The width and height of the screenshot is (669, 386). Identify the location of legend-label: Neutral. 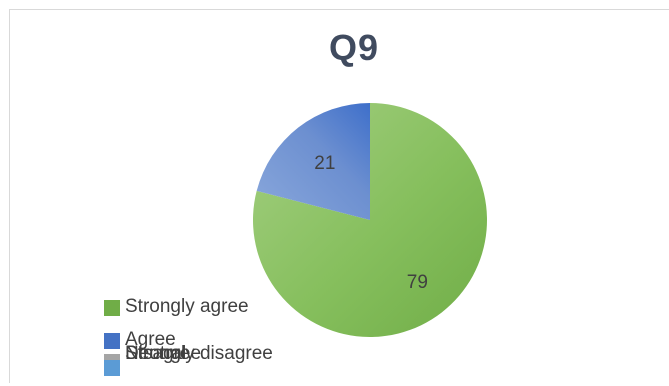
(156, 353).